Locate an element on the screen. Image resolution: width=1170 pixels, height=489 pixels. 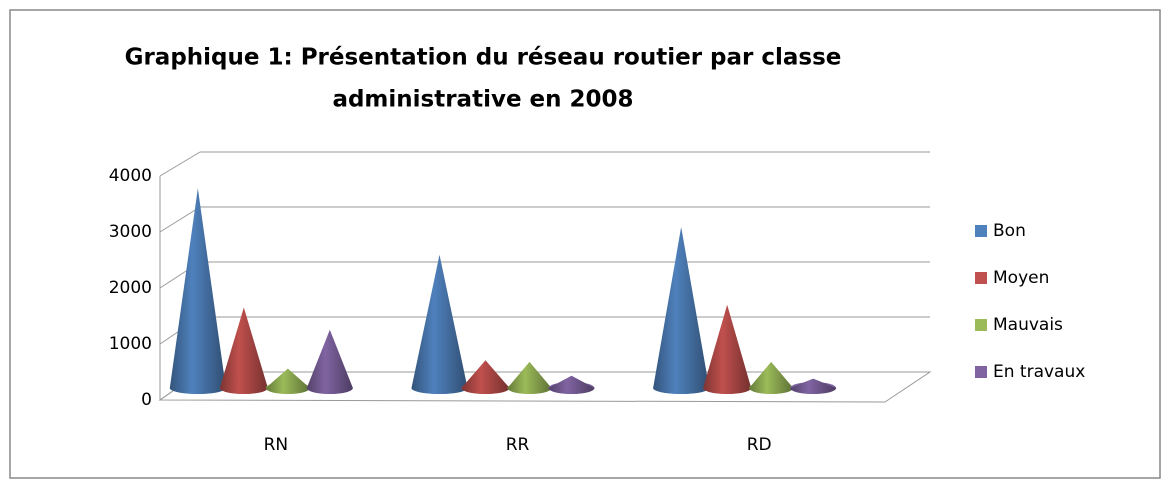
legend-label: Moyen is located at coordinates (1021, 278).